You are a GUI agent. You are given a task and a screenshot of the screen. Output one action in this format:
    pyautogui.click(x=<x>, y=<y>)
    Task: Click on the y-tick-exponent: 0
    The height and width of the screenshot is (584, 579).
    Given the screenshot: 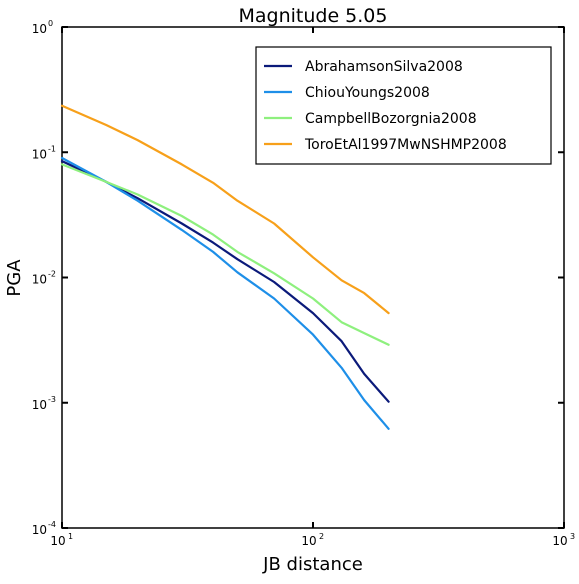 What is the action you would take?
    pyautogui.click(x=50, y=23)
    